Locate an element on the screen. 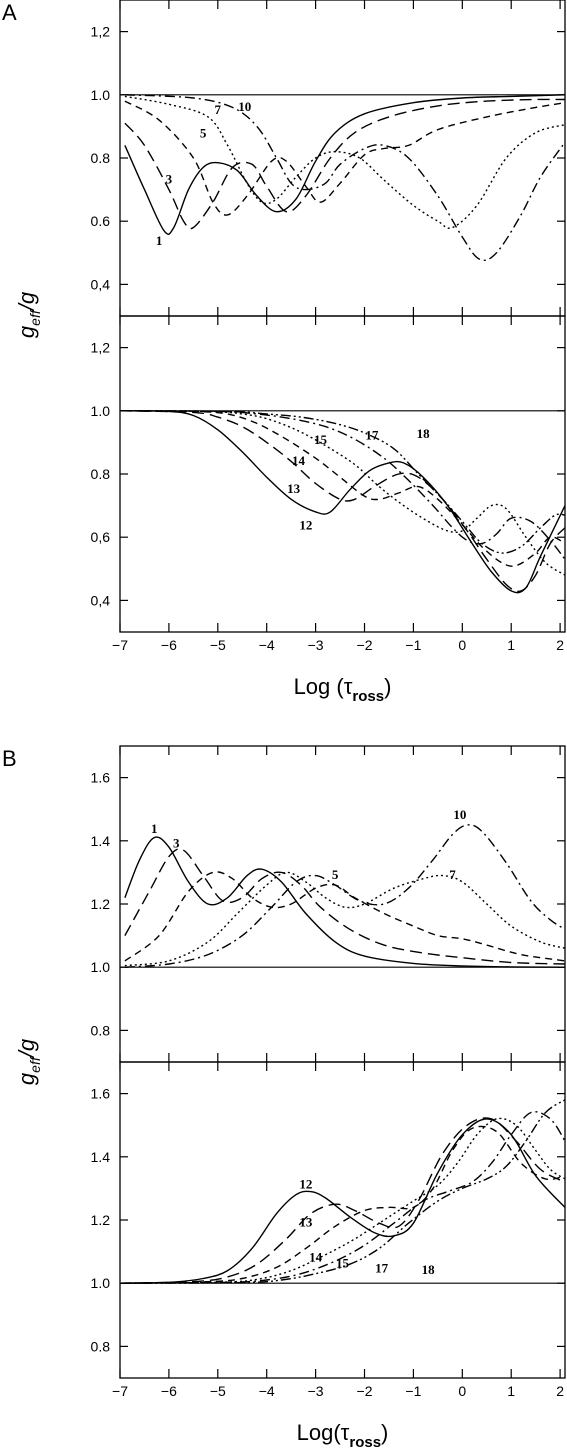  y-axis-title-a: geff/g is located at coordinates (28, 314).